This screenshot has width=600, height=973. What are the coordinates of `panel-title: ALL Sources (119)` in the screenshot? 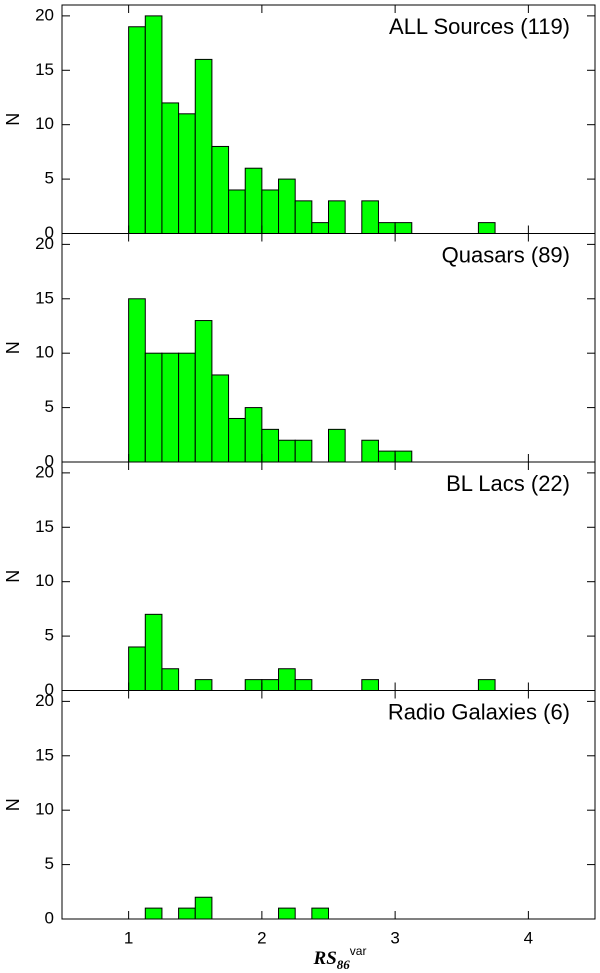 It's located at (479, 26).